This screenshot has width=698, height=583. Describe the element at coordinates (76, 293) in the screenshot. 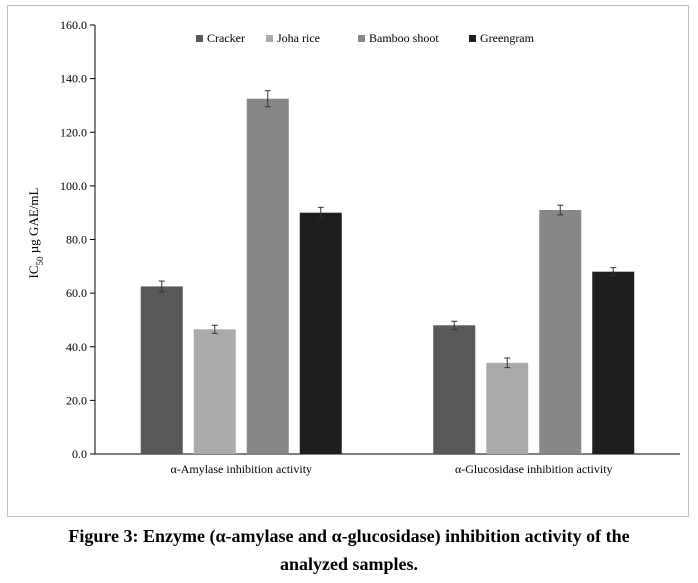

I see `y-tick-label: 60.0` at that location.